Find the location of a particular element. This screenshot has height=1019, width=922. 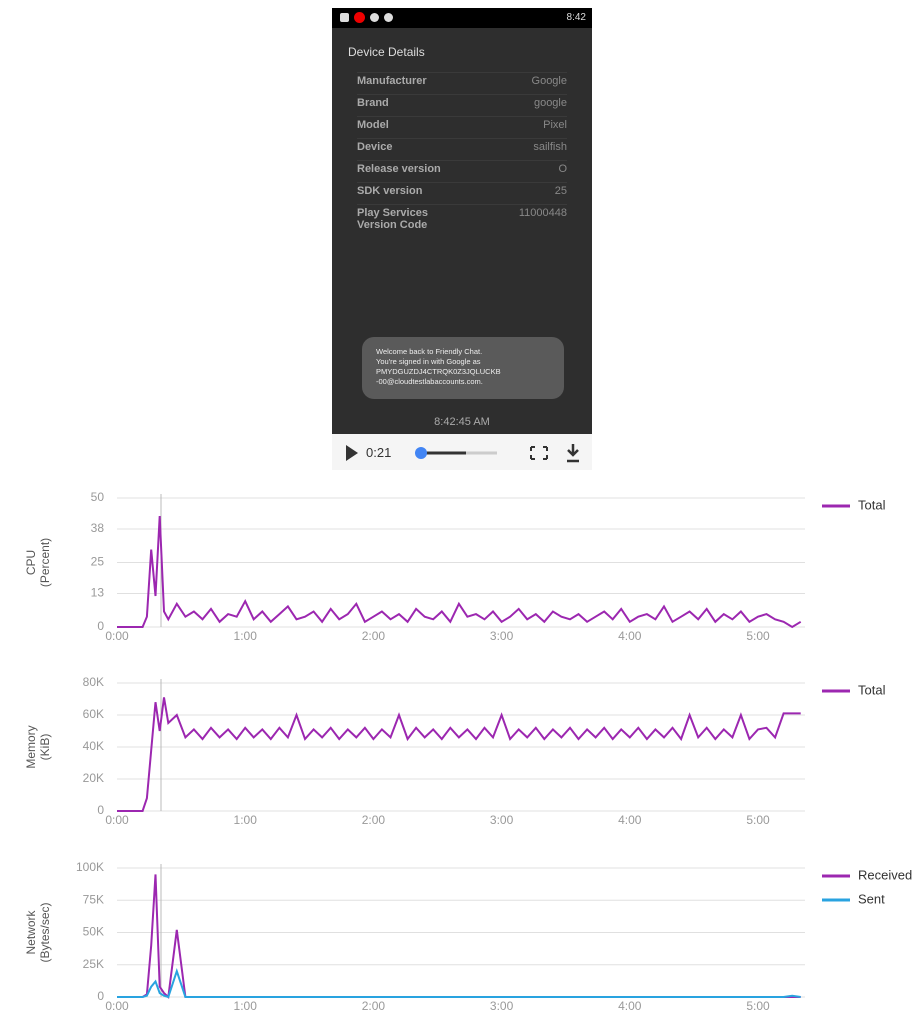

download-button is located at coordinates (573, 453).